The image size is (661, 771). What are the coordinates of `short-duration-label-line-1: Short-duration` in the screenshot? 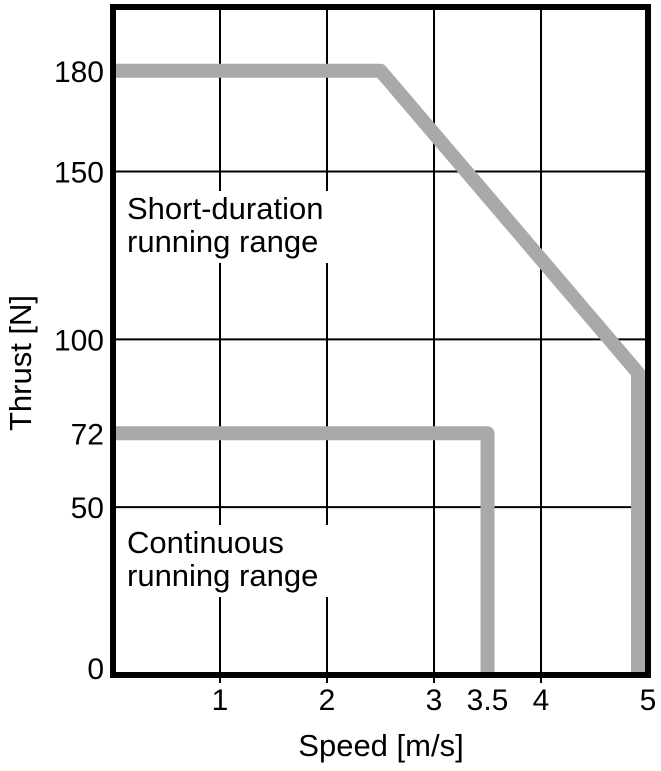 It's located at (225, 208).